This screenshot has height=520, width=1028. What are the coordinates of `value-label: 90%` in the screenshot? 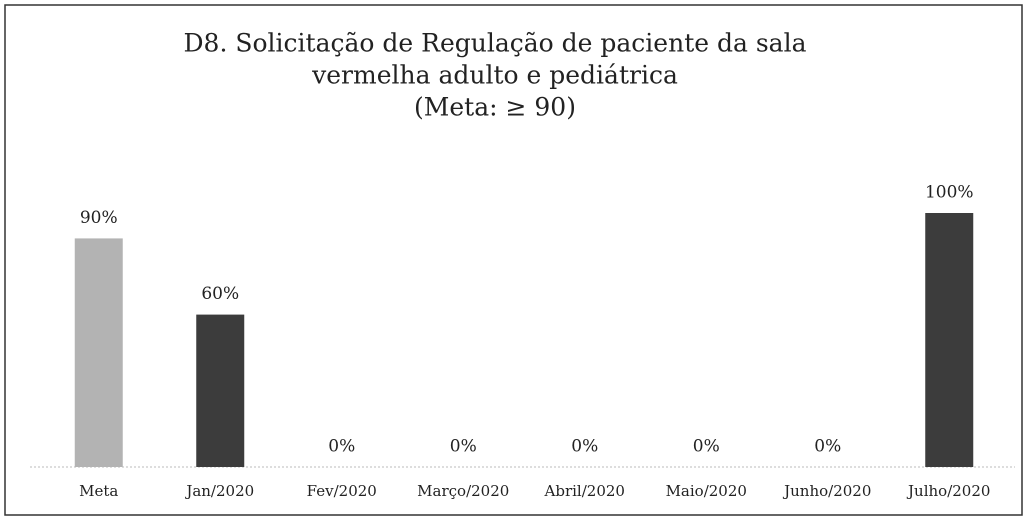 It's located at (99, 218).